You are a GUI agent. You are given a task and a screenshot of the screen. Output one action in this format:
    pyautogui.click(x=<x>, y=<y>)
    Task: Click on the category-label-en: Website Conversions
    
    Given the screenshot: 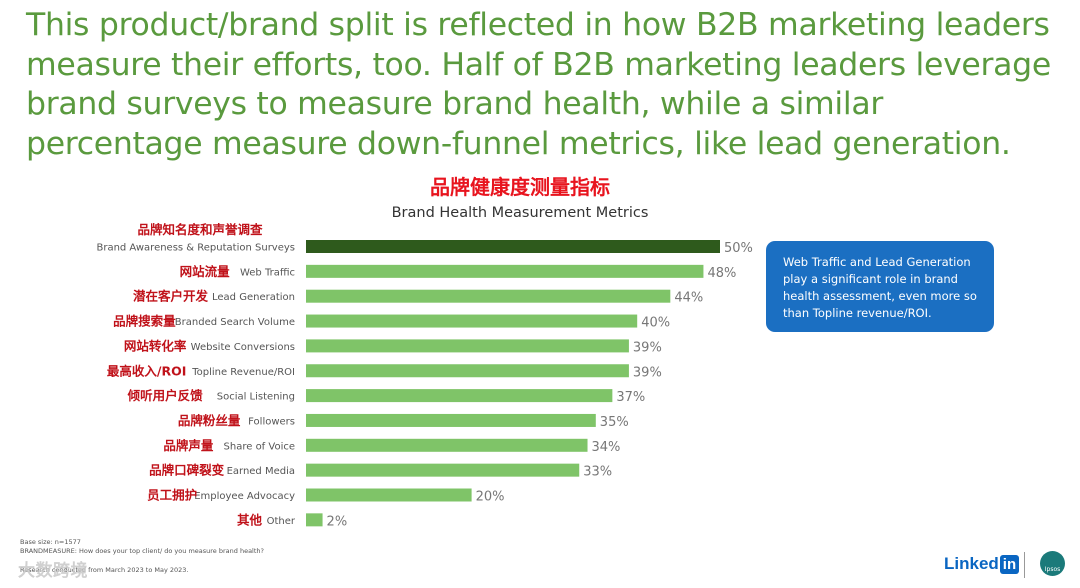 What is the action you would take?
    pyautogui.click(x=243, y=347)
    